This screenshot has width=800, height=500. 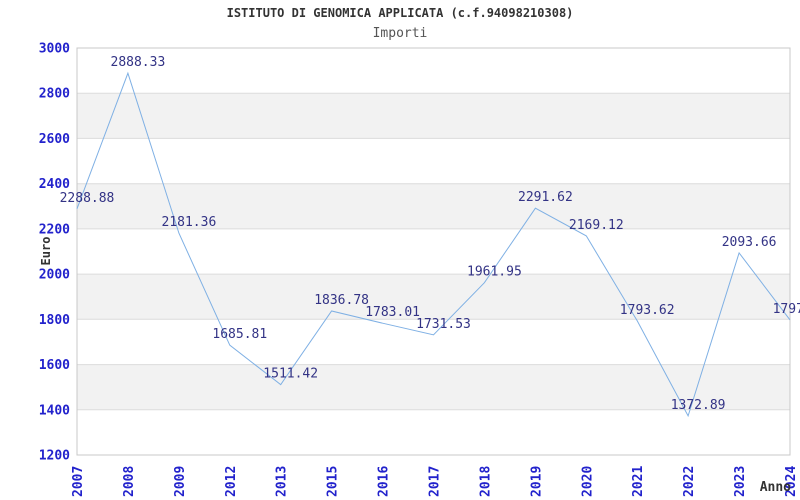 What do you see at coordinates (290, 374) in the screenshot?
I see `point-value-label: 1511.42` at bounding box center [290, 374].